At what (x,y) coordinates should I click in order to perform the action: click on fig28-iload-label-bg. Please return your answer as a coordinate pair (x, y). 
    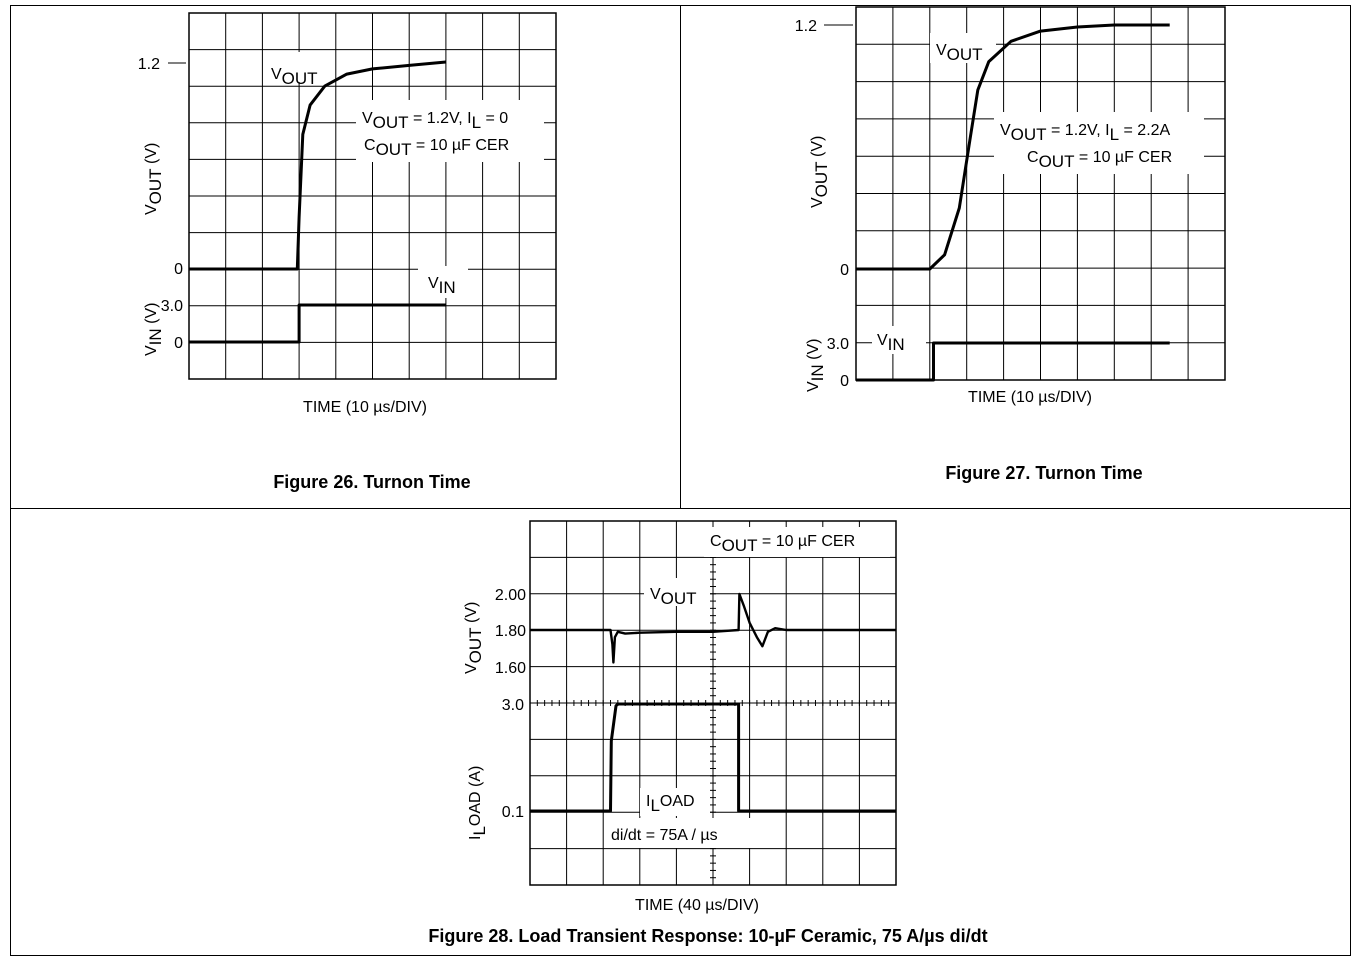
    Looking at the image, I should click on (675, 802).